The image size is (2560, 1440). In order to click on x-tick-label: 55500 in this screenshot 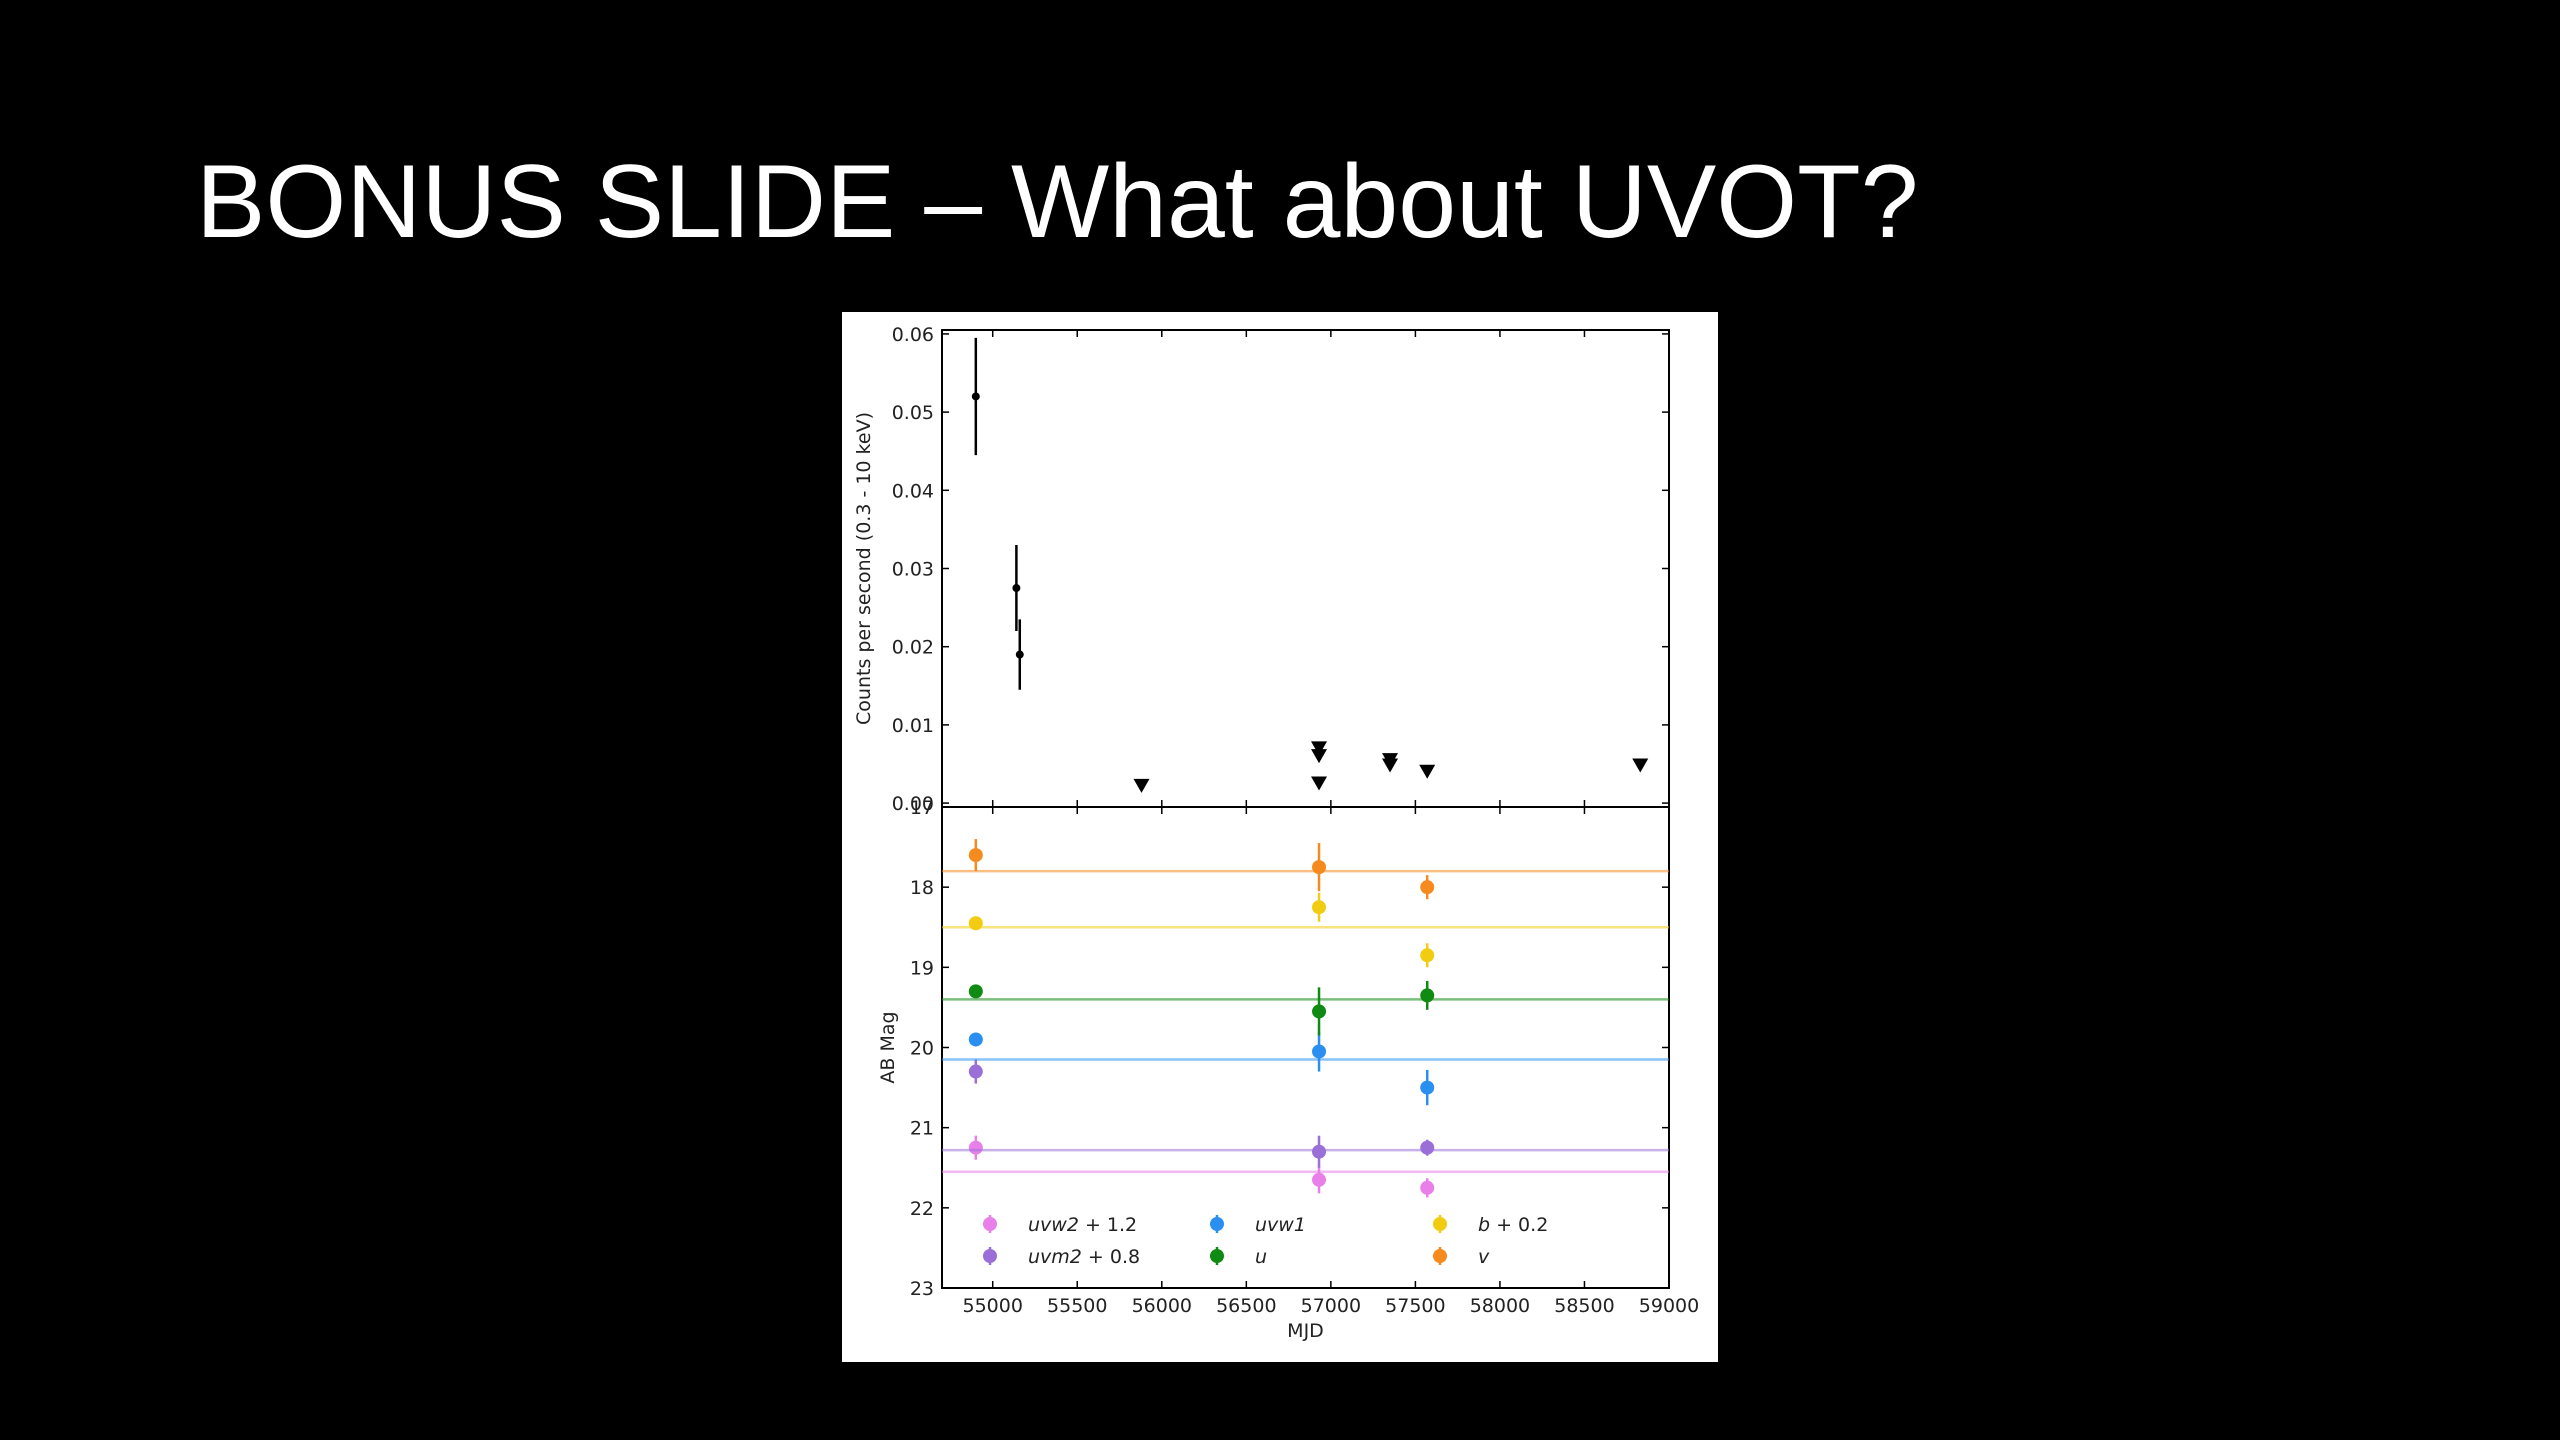, I will do `click(1077, 1306)`.